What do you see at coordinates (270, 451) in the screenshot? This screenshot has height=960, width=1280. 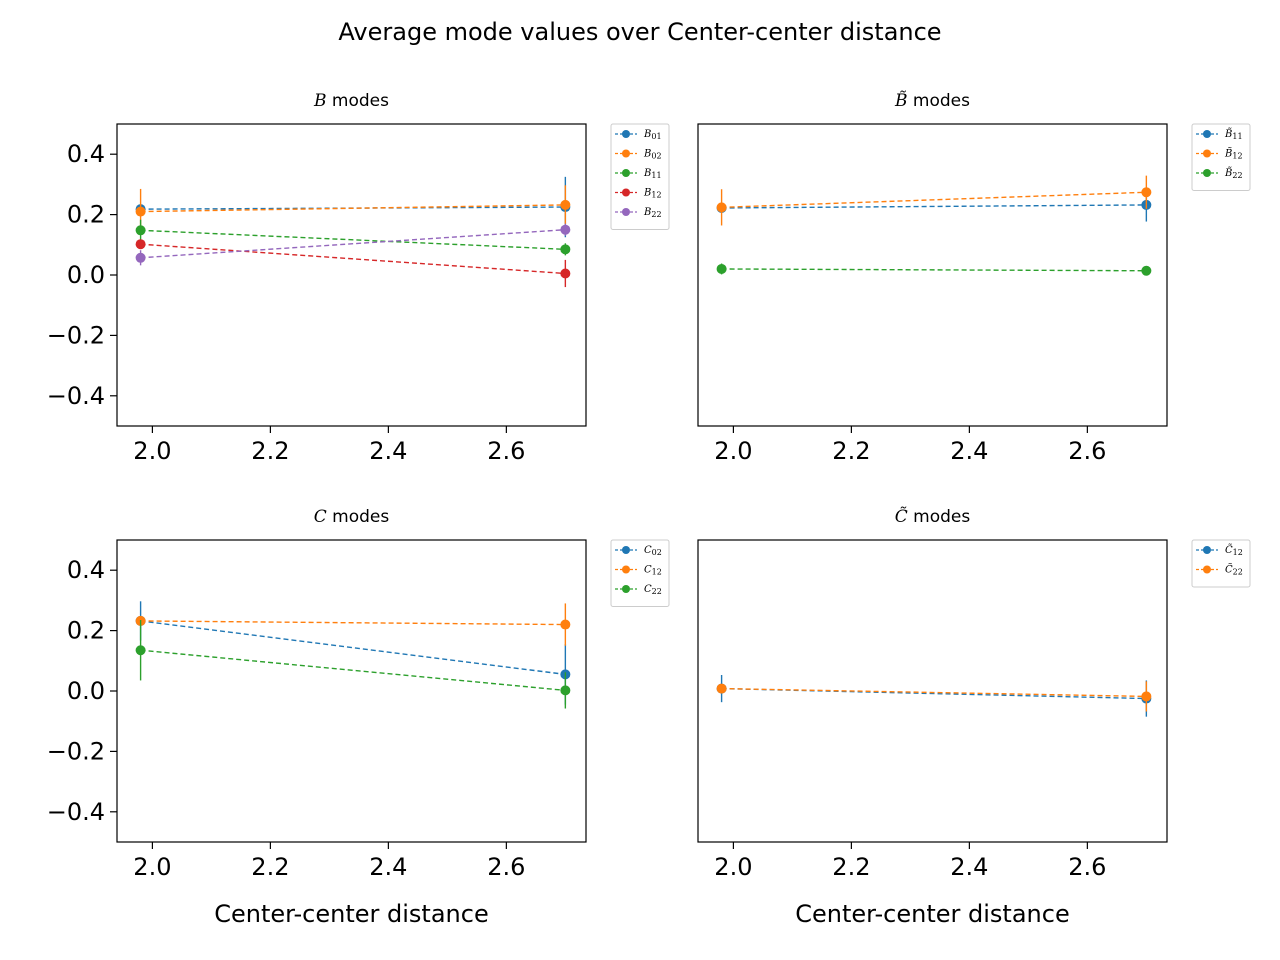 I see `x-tick-label: 2.2` at bounding box center [270, 451].